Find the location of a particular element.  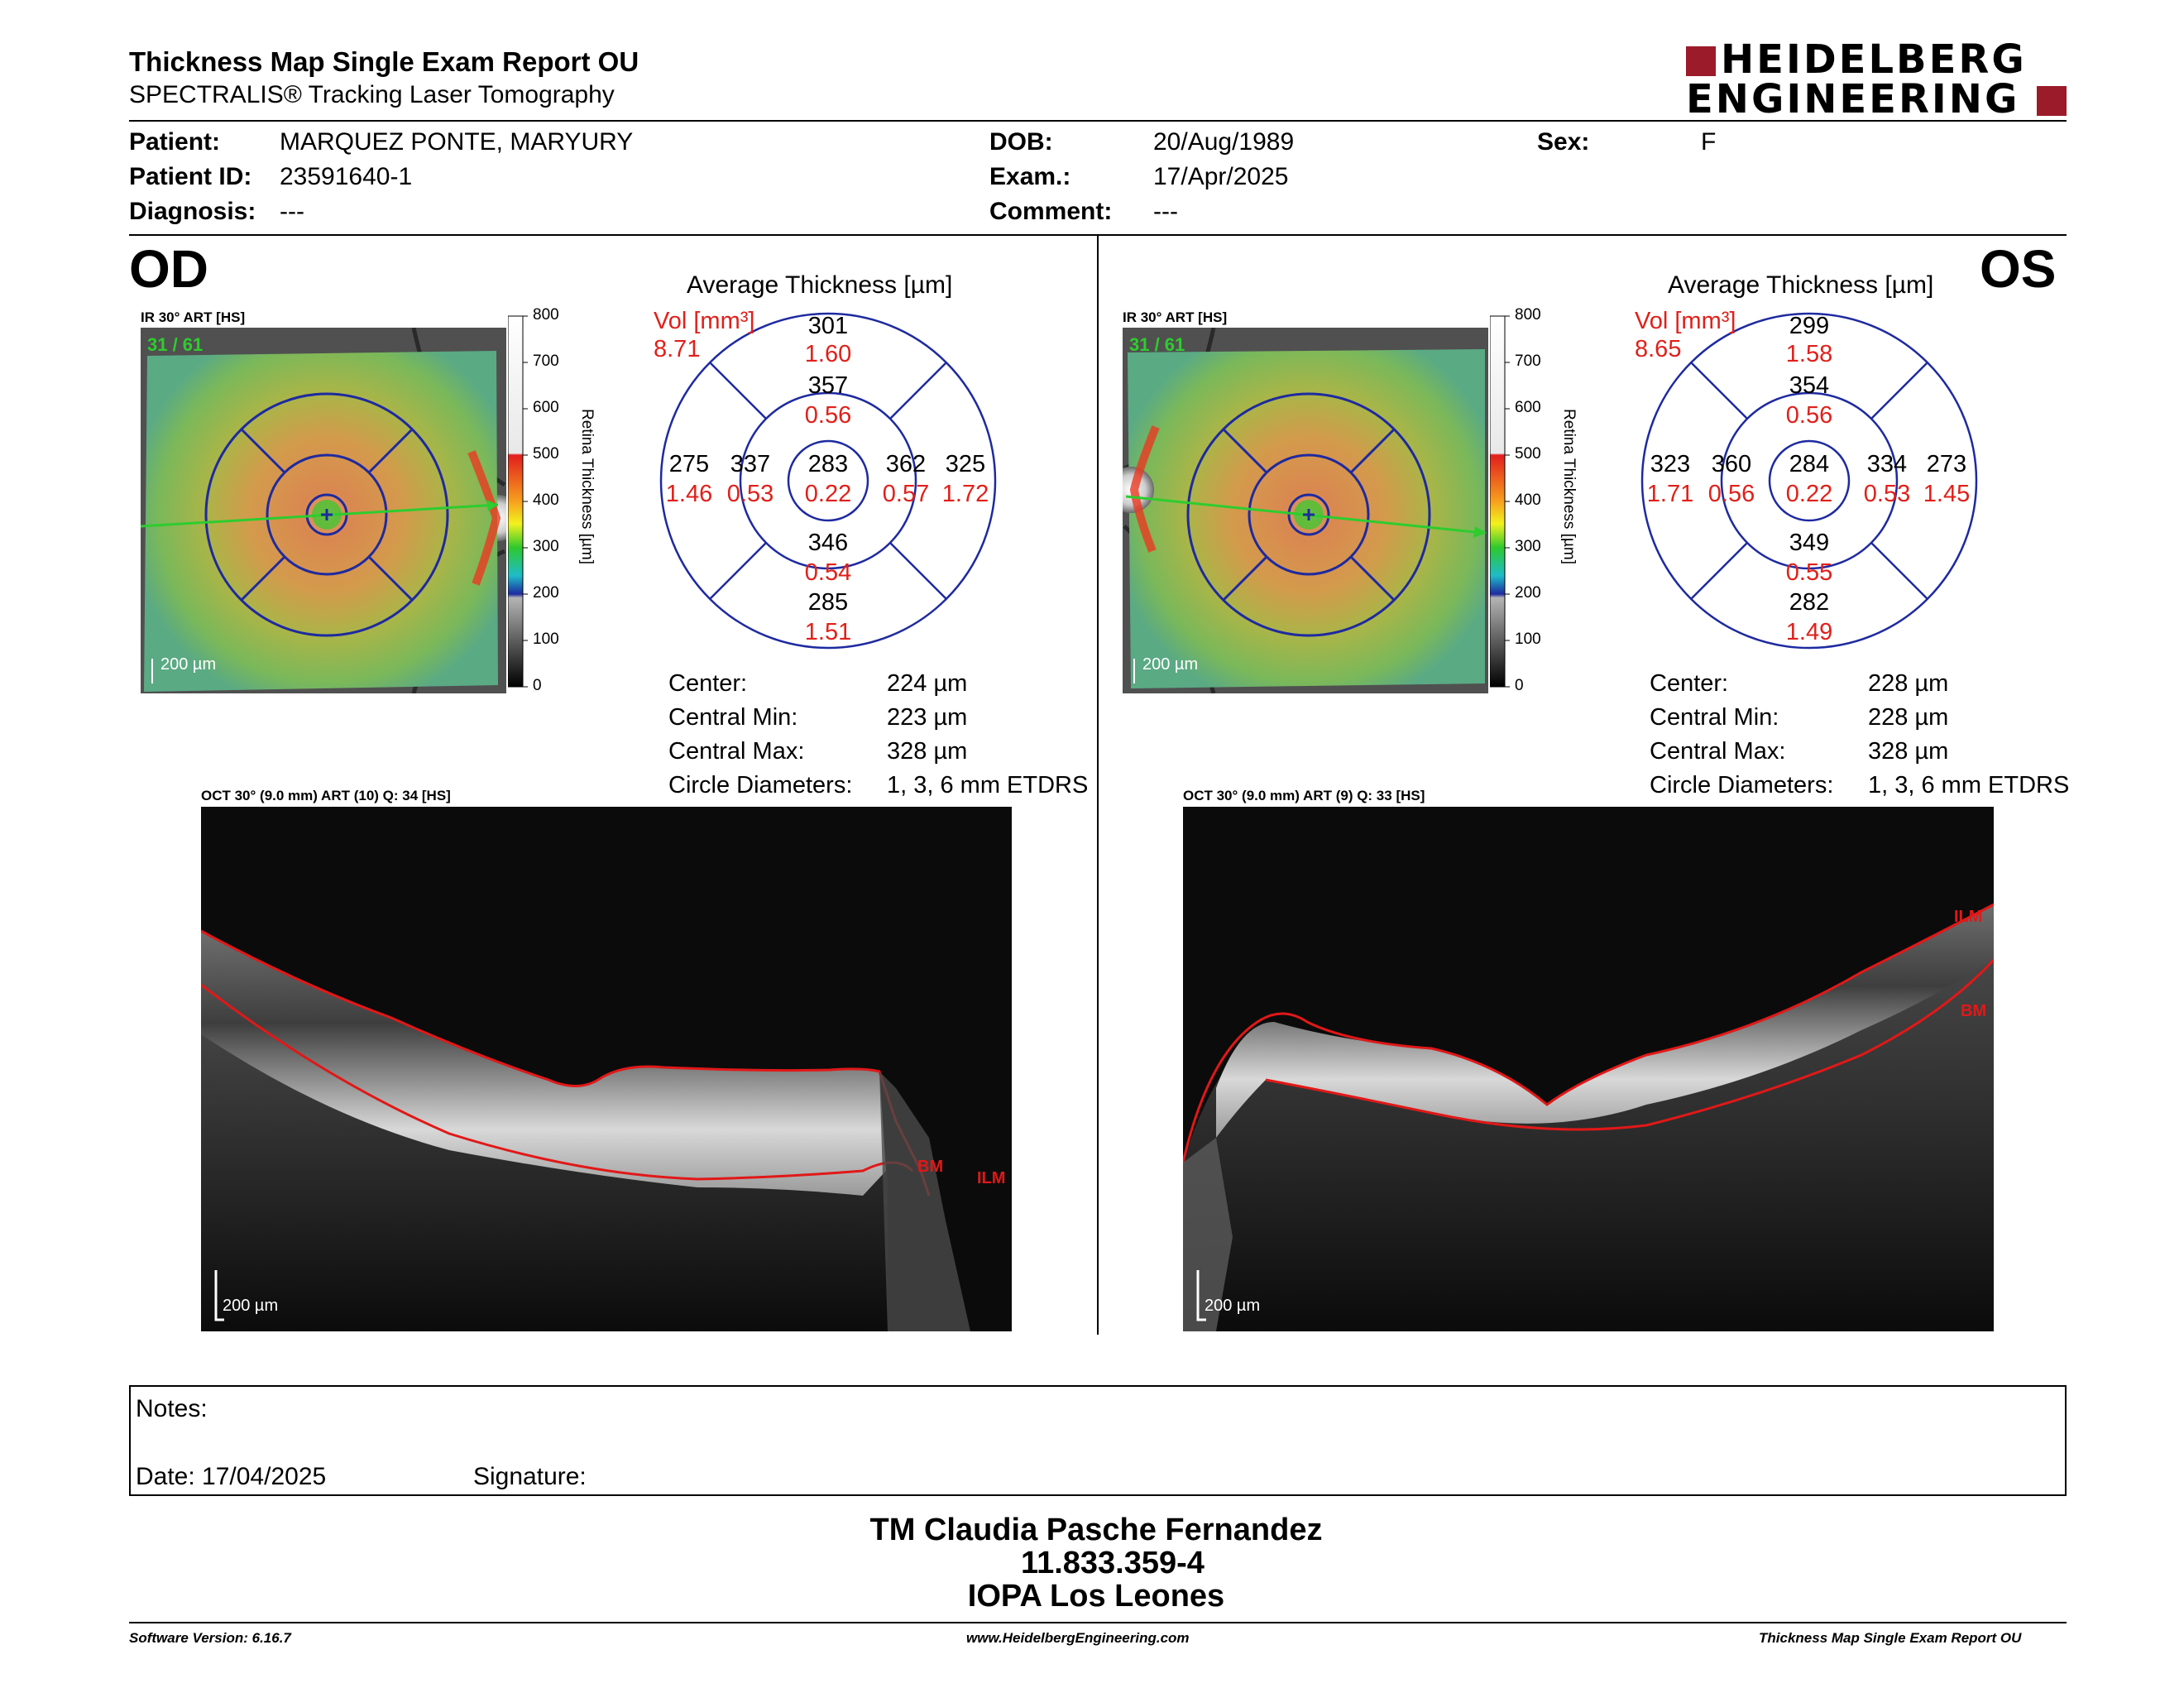

os-inner-nas: 334 is located at coordinates (1887, 464).